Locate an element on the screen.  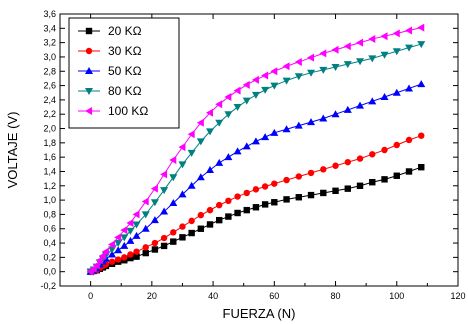
x-axis-title: FUERZA (N) is located at coordinates (259, 313).